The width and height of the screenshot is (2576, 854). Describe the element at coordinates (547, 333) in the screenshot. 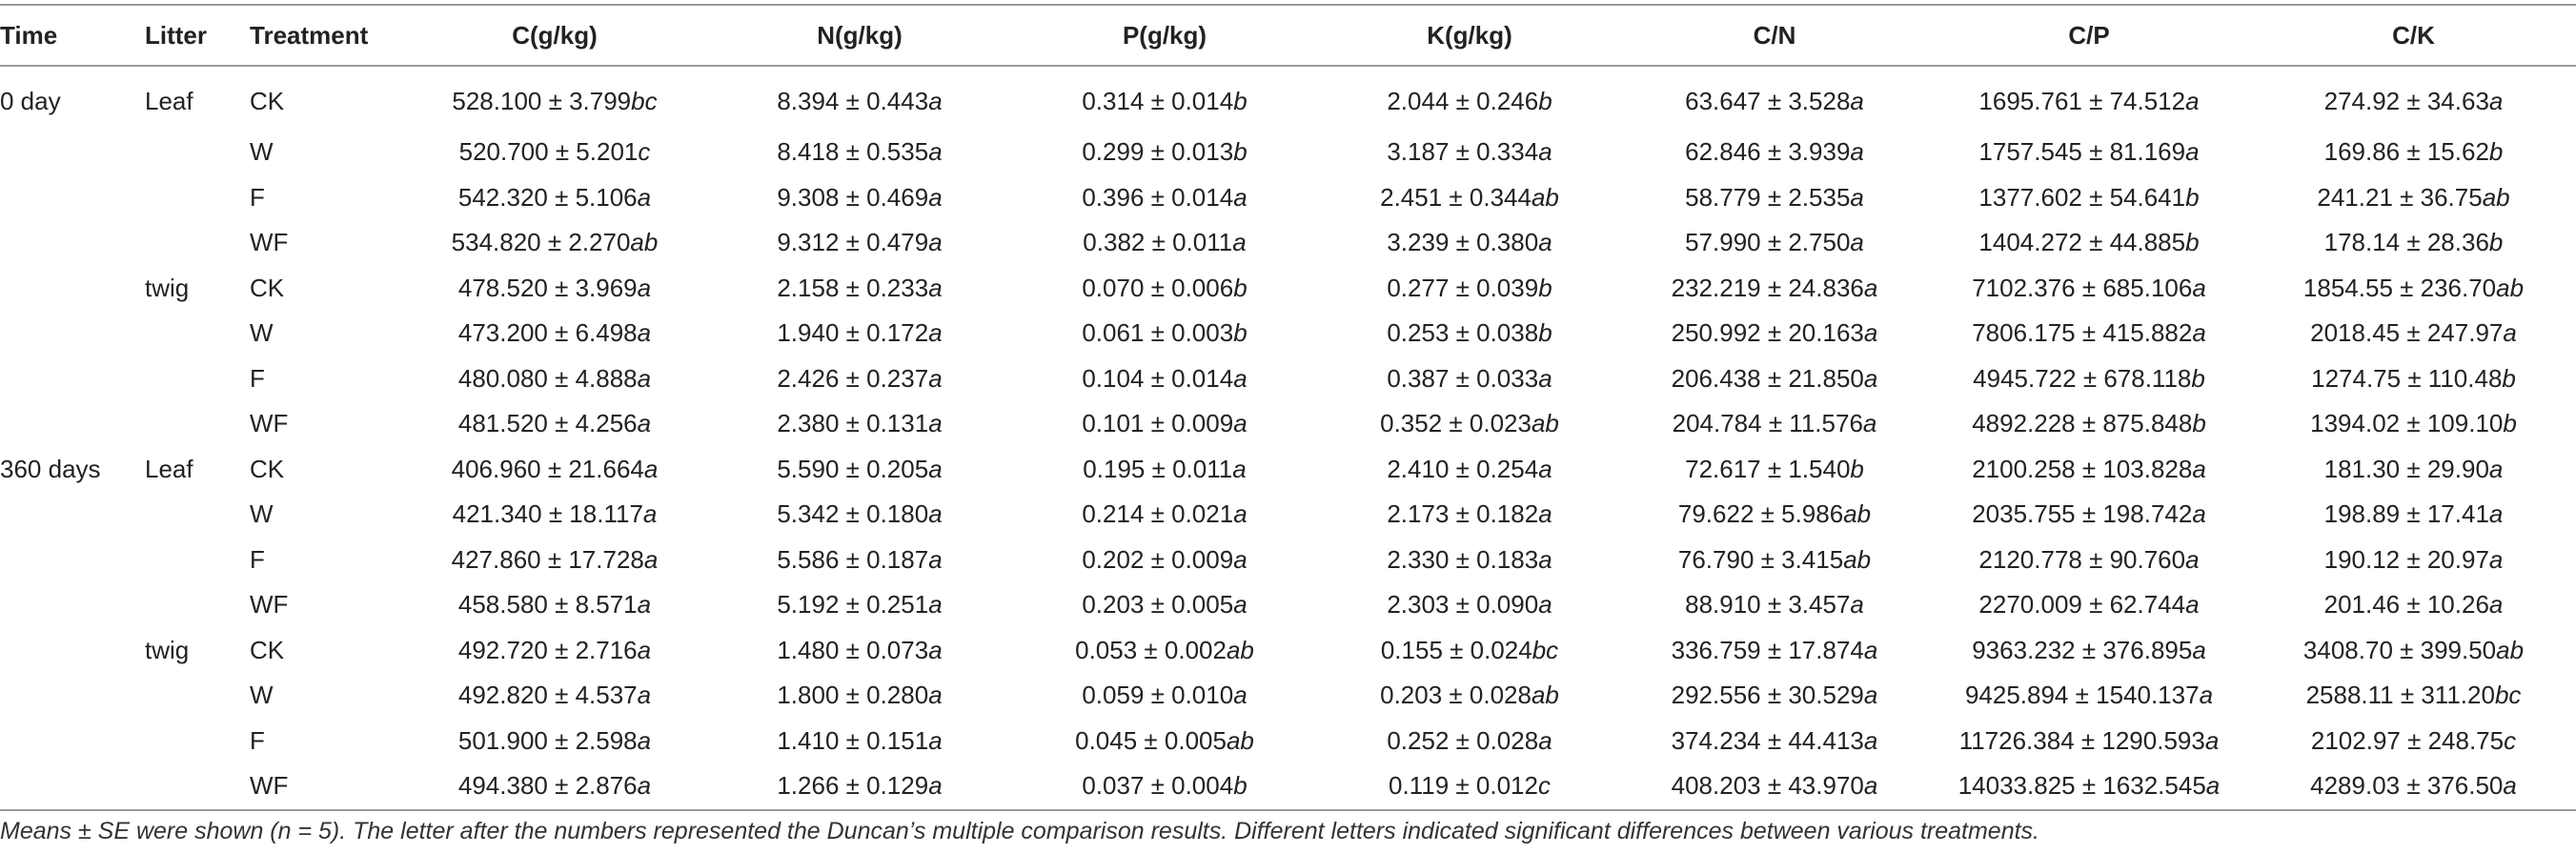

I see `mean-se-value: 473.200 ± 6.498` at that location.